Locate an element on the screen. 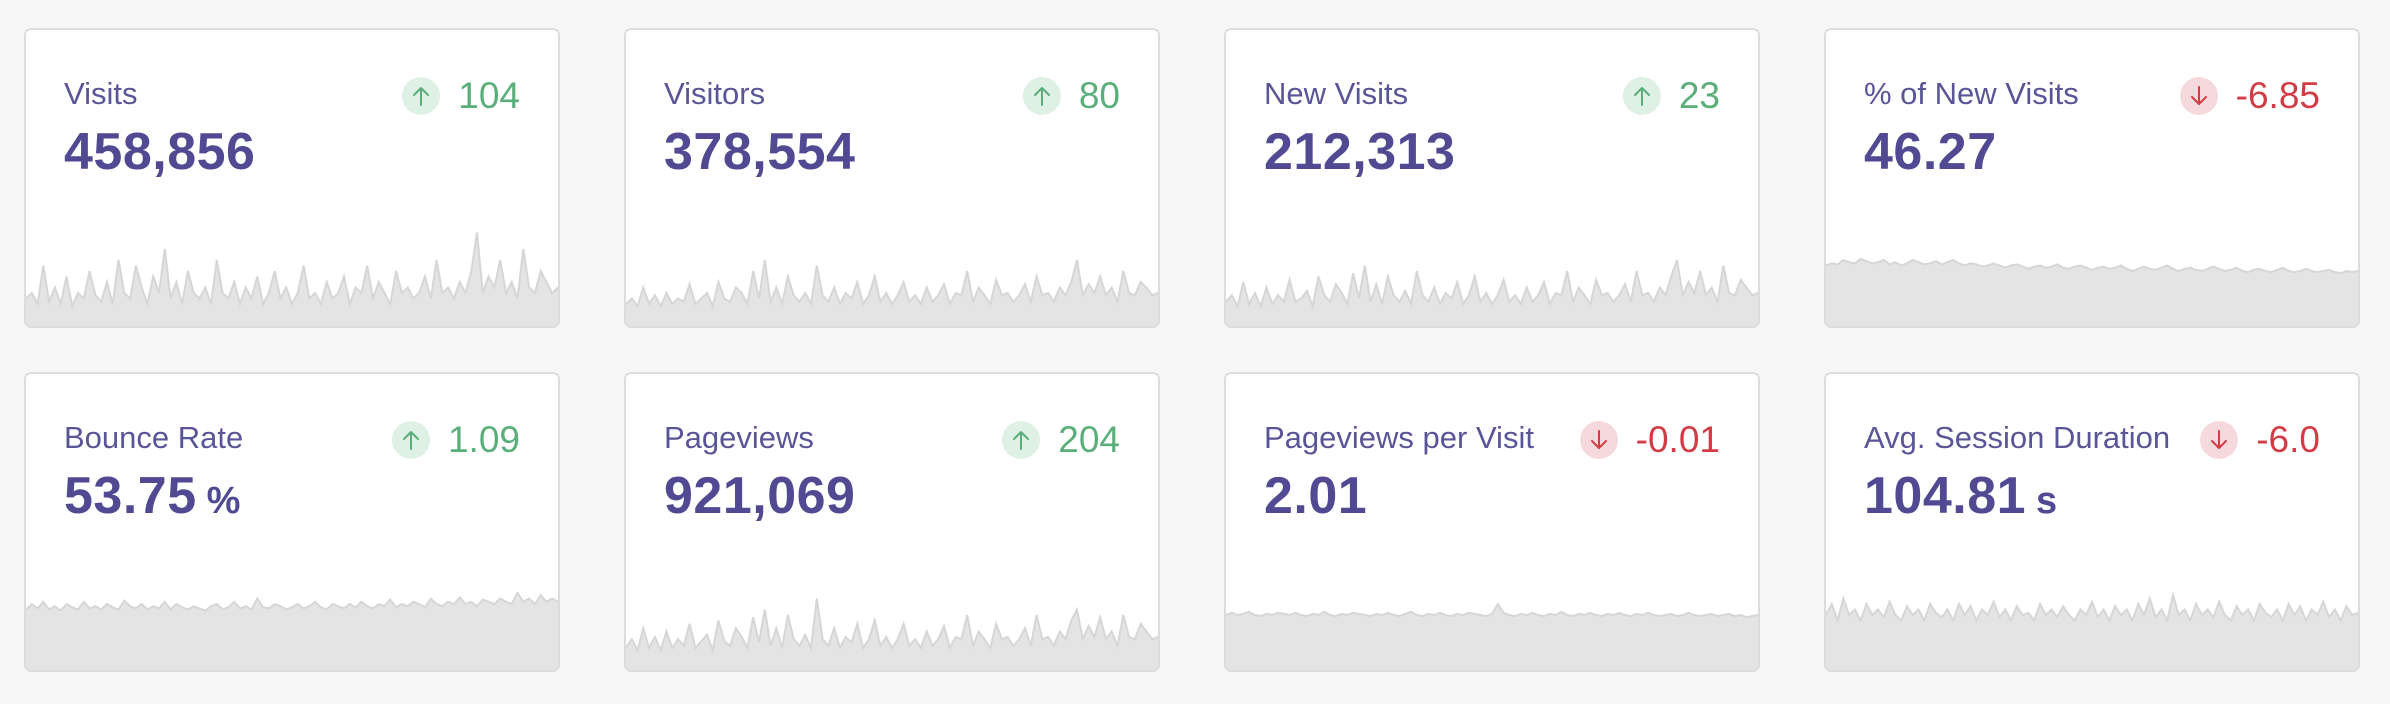  card-value: 53.75% is located at coordinates (152, 496).